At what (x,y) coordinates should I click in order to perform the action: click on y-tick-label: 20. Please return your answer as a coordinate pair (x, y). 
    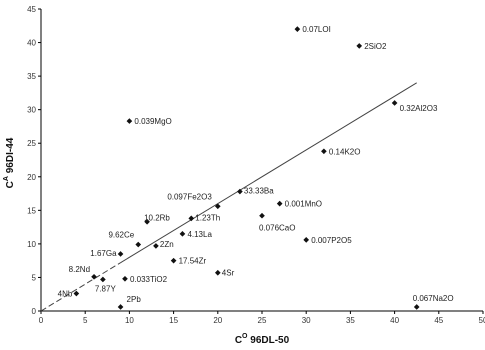
    Looking at the image, I should click on (31, 177).